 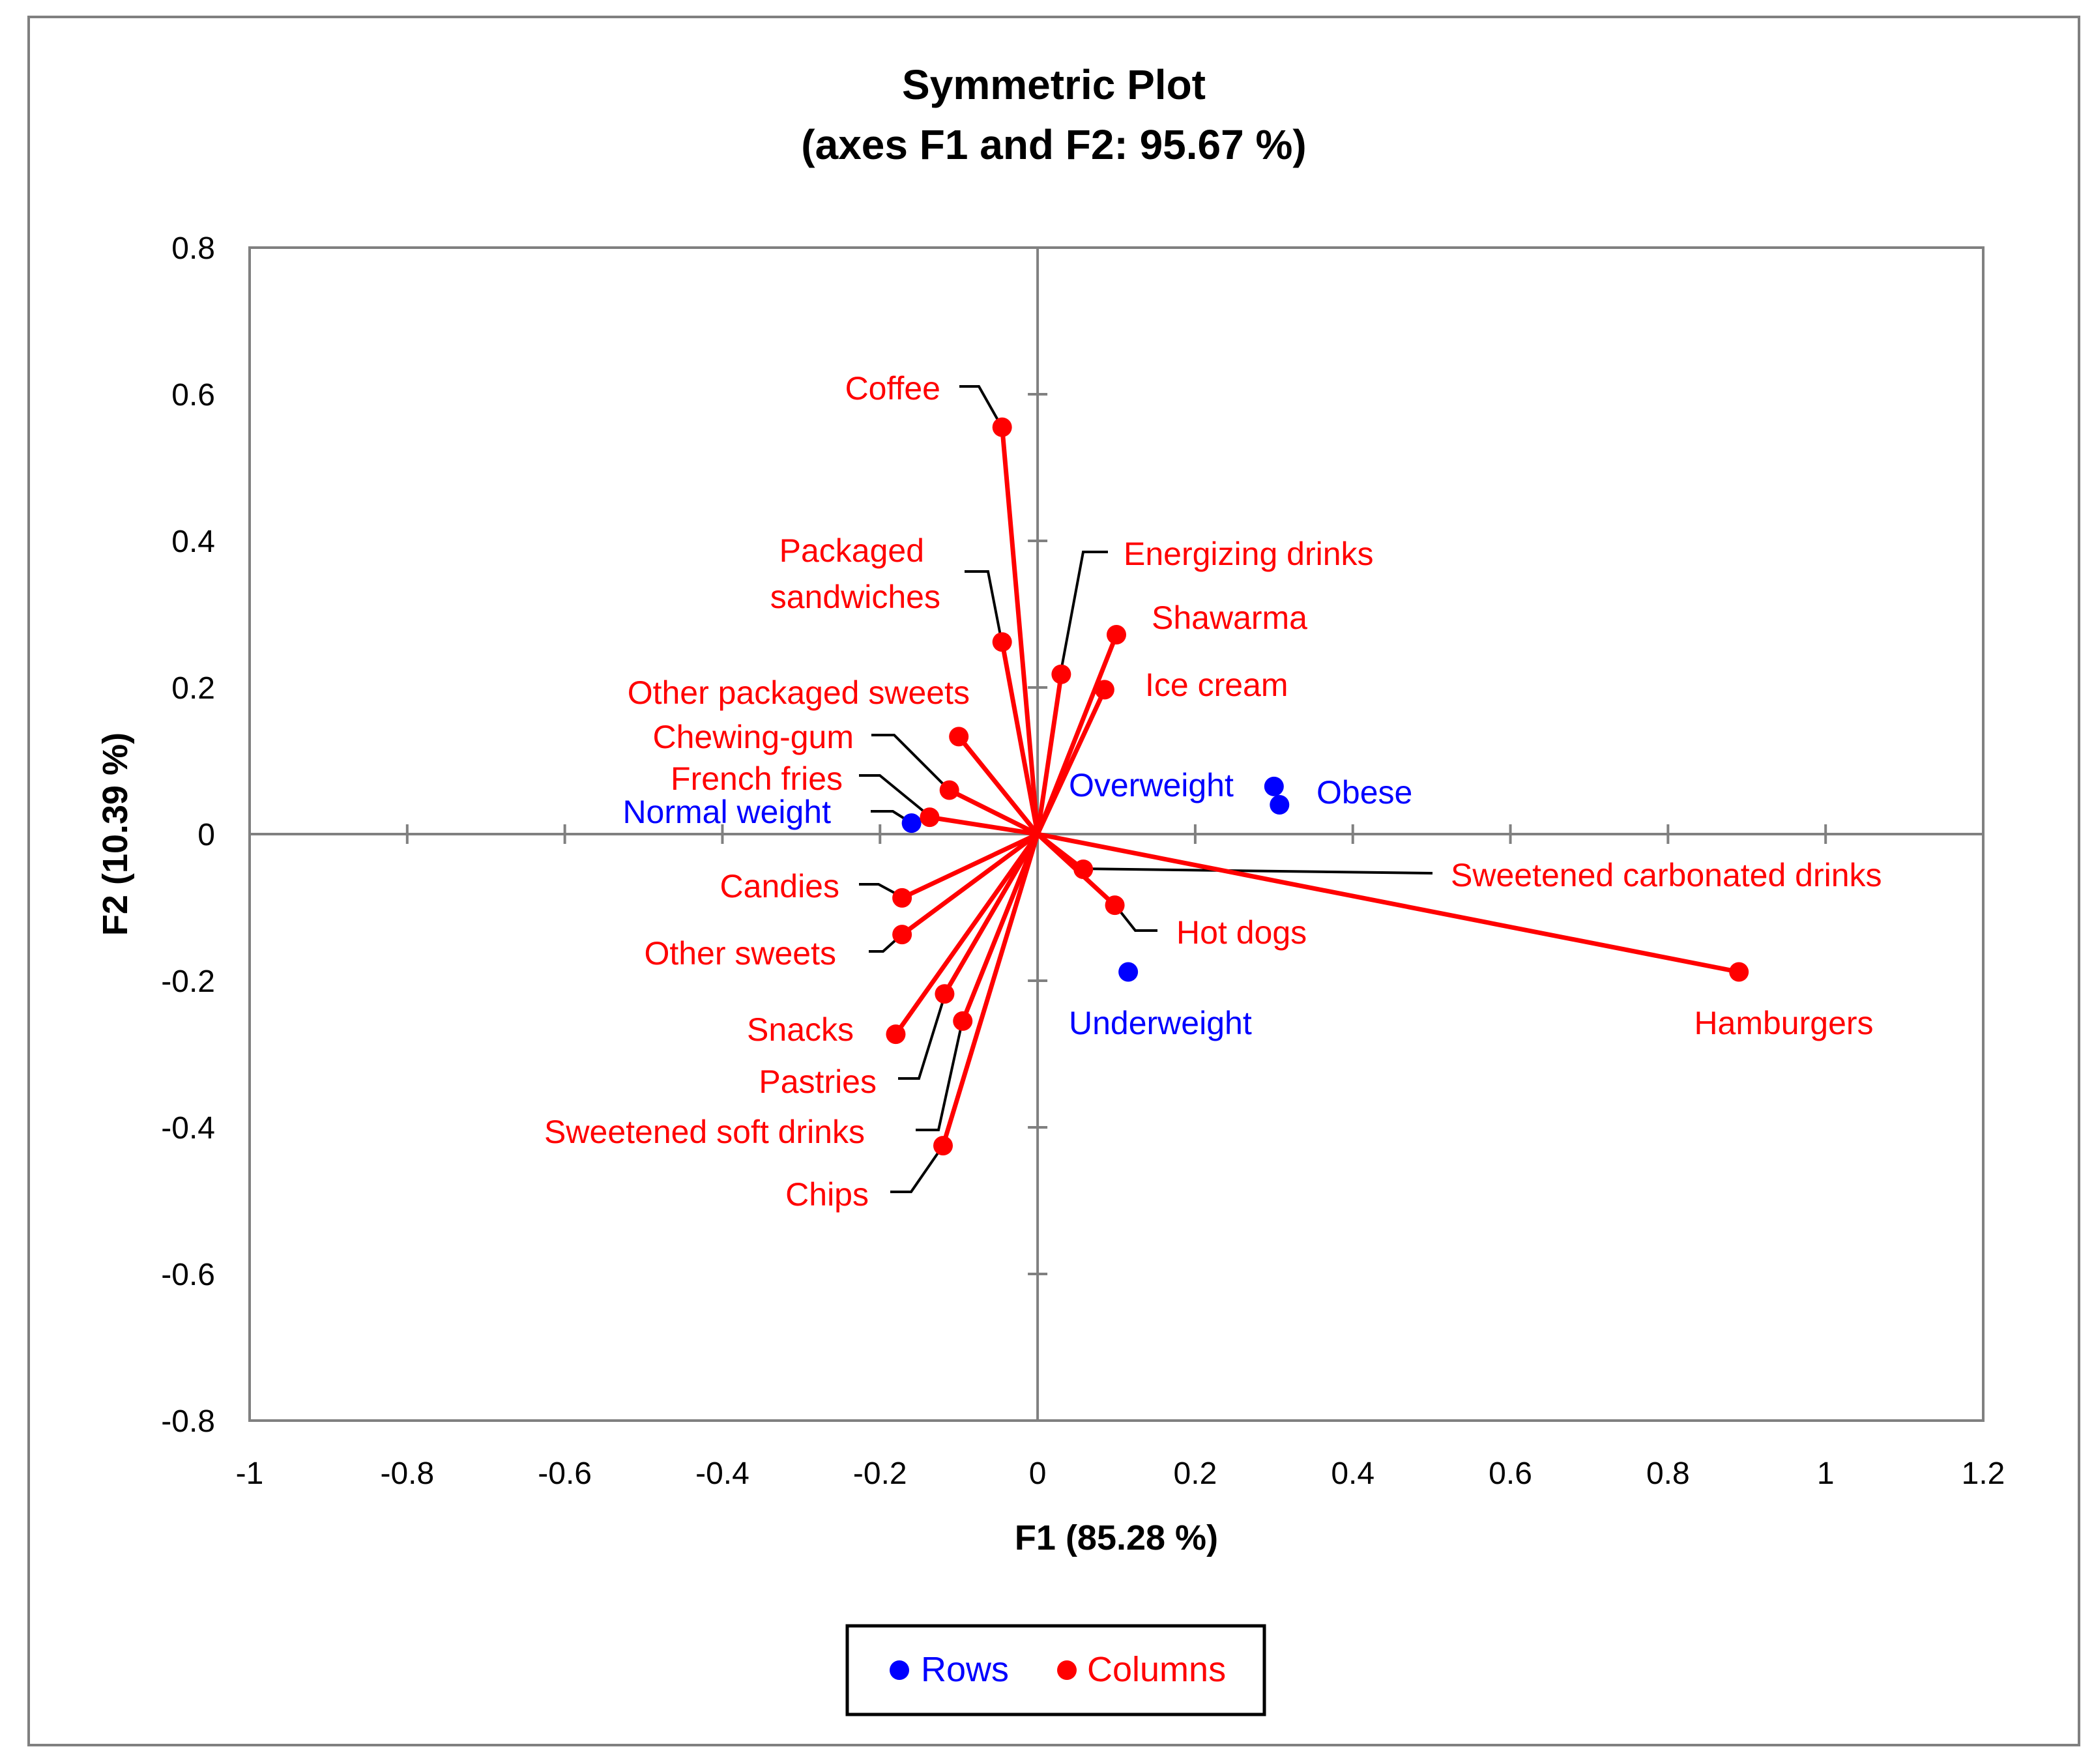 What do you see at coordinates (1116, 634) in the screenshot?
I see `point-shawarma` at bounding box center [1116, 634].